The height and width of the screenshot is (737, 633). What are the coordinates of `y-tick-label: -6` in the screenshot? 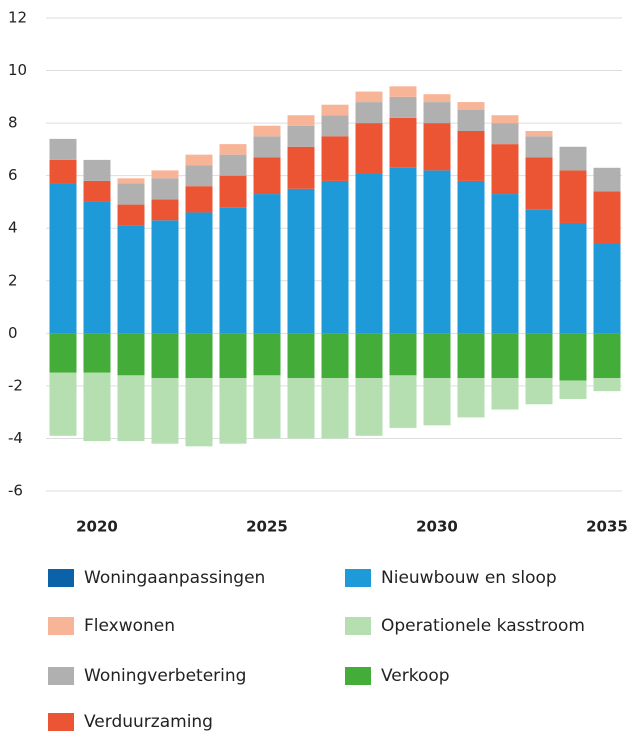 It's located at (15, 491).